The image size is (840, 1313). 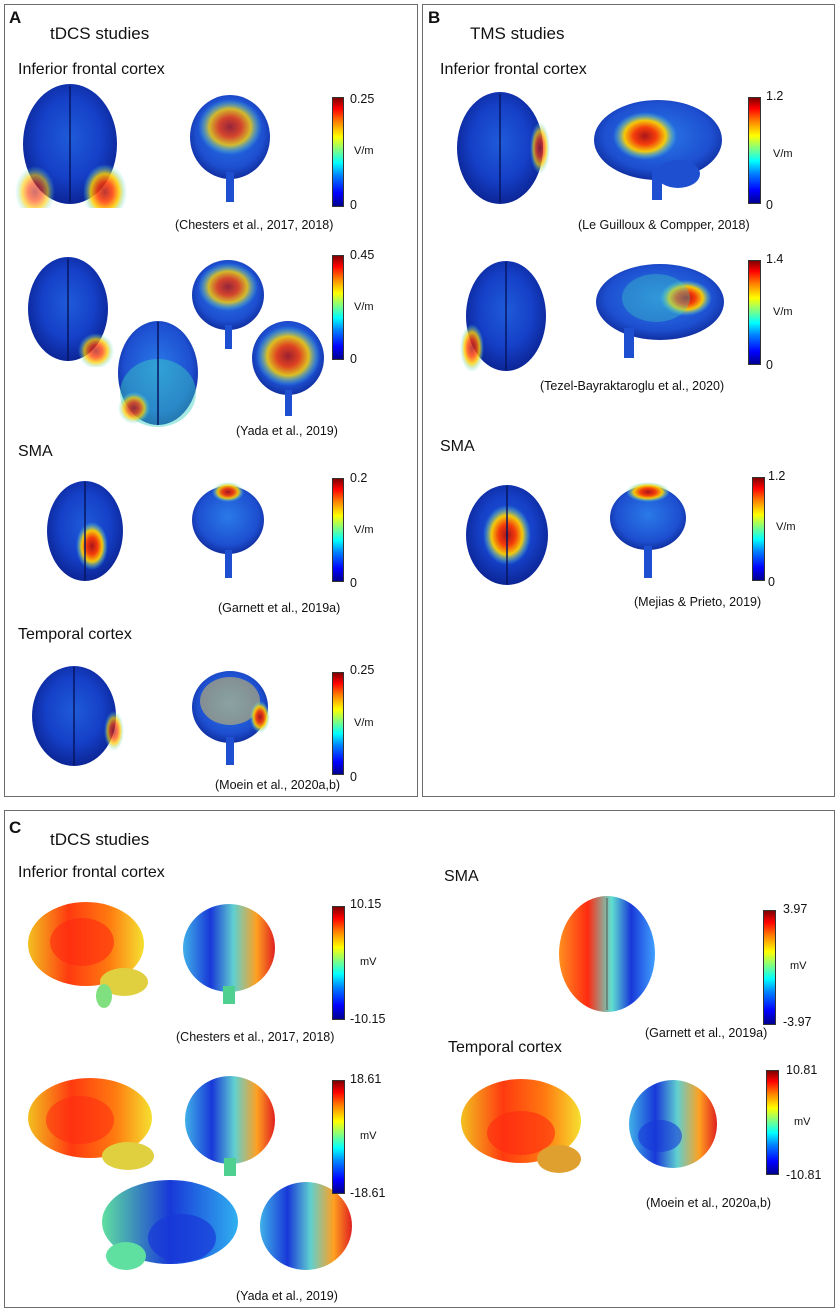 What do you see at coordinates (359, 478) in the screenshot?
I see `colorbar-max-label: 0.2` at bounding box center [359, 478].